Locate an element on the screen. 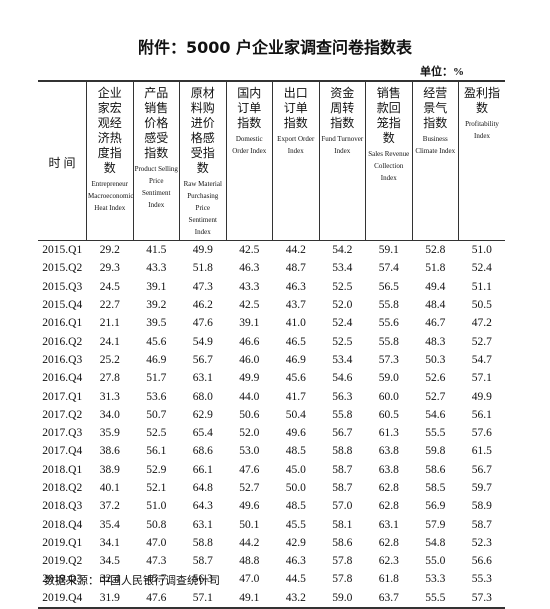 This screenshot has width=550, height=609. unit: 单位：% is located at coordinates (442, 72).